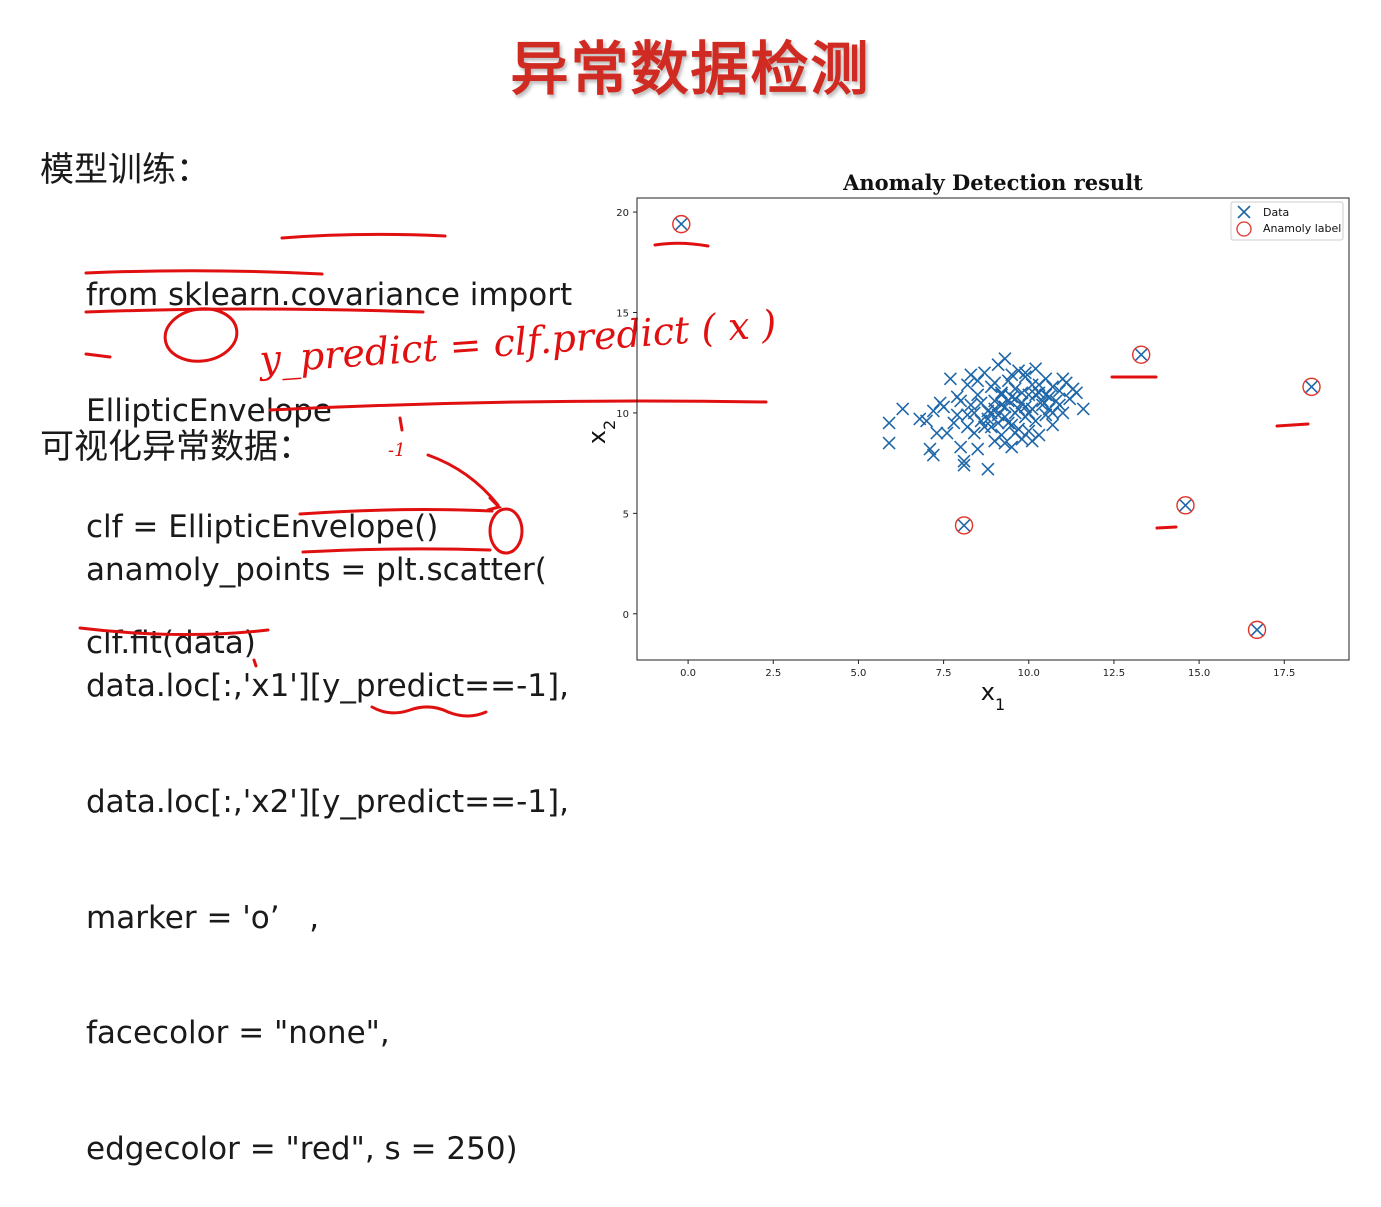  What do you see at coordinates (944, 673) in the screenshot?
I see `x-tick-label: 7.5` at bounding box center [944, 673].